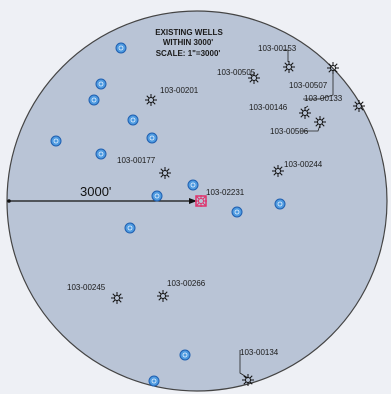  Describe the element at coordinates (289, 131) in the screenshot. I see `well-label: 103-00506` at that location.